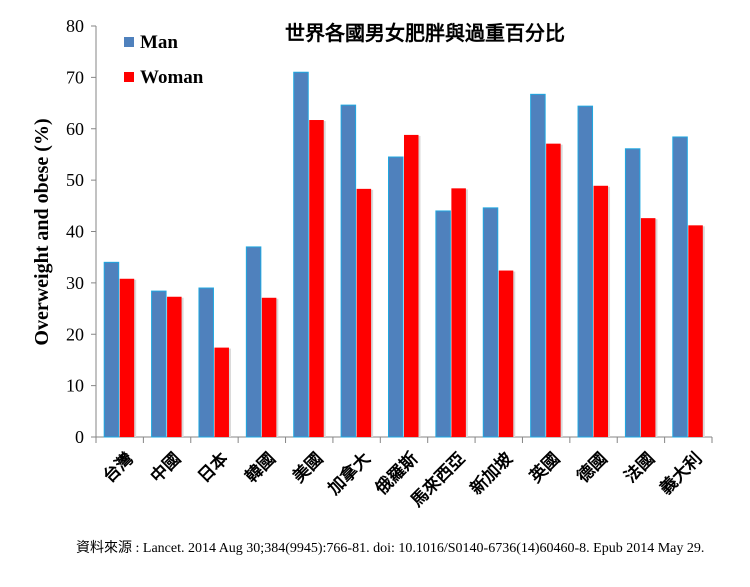  Describe the element at coordinates (348, 473) in the screenshot. I see `x-tick-label: 加拿大` at that location.